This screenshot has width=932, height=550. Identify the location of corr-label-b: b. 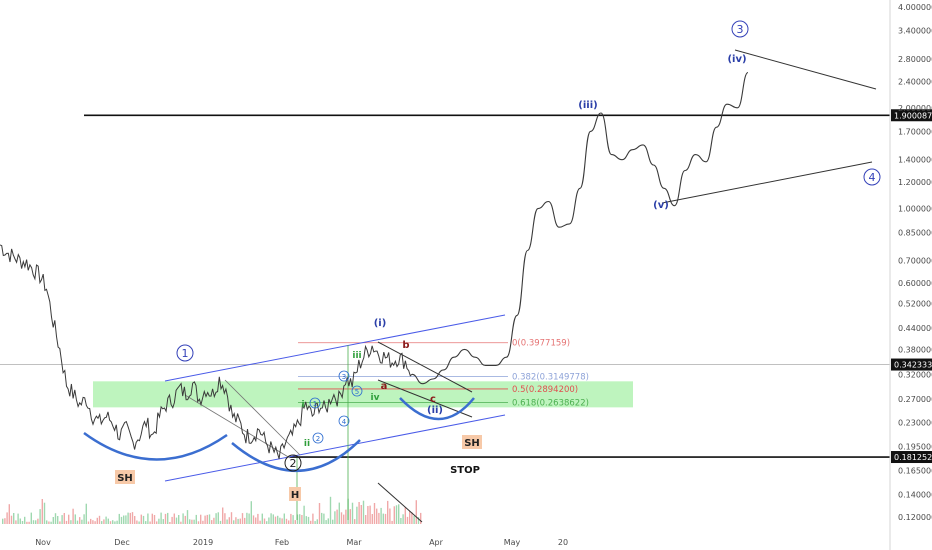
(405, 345).